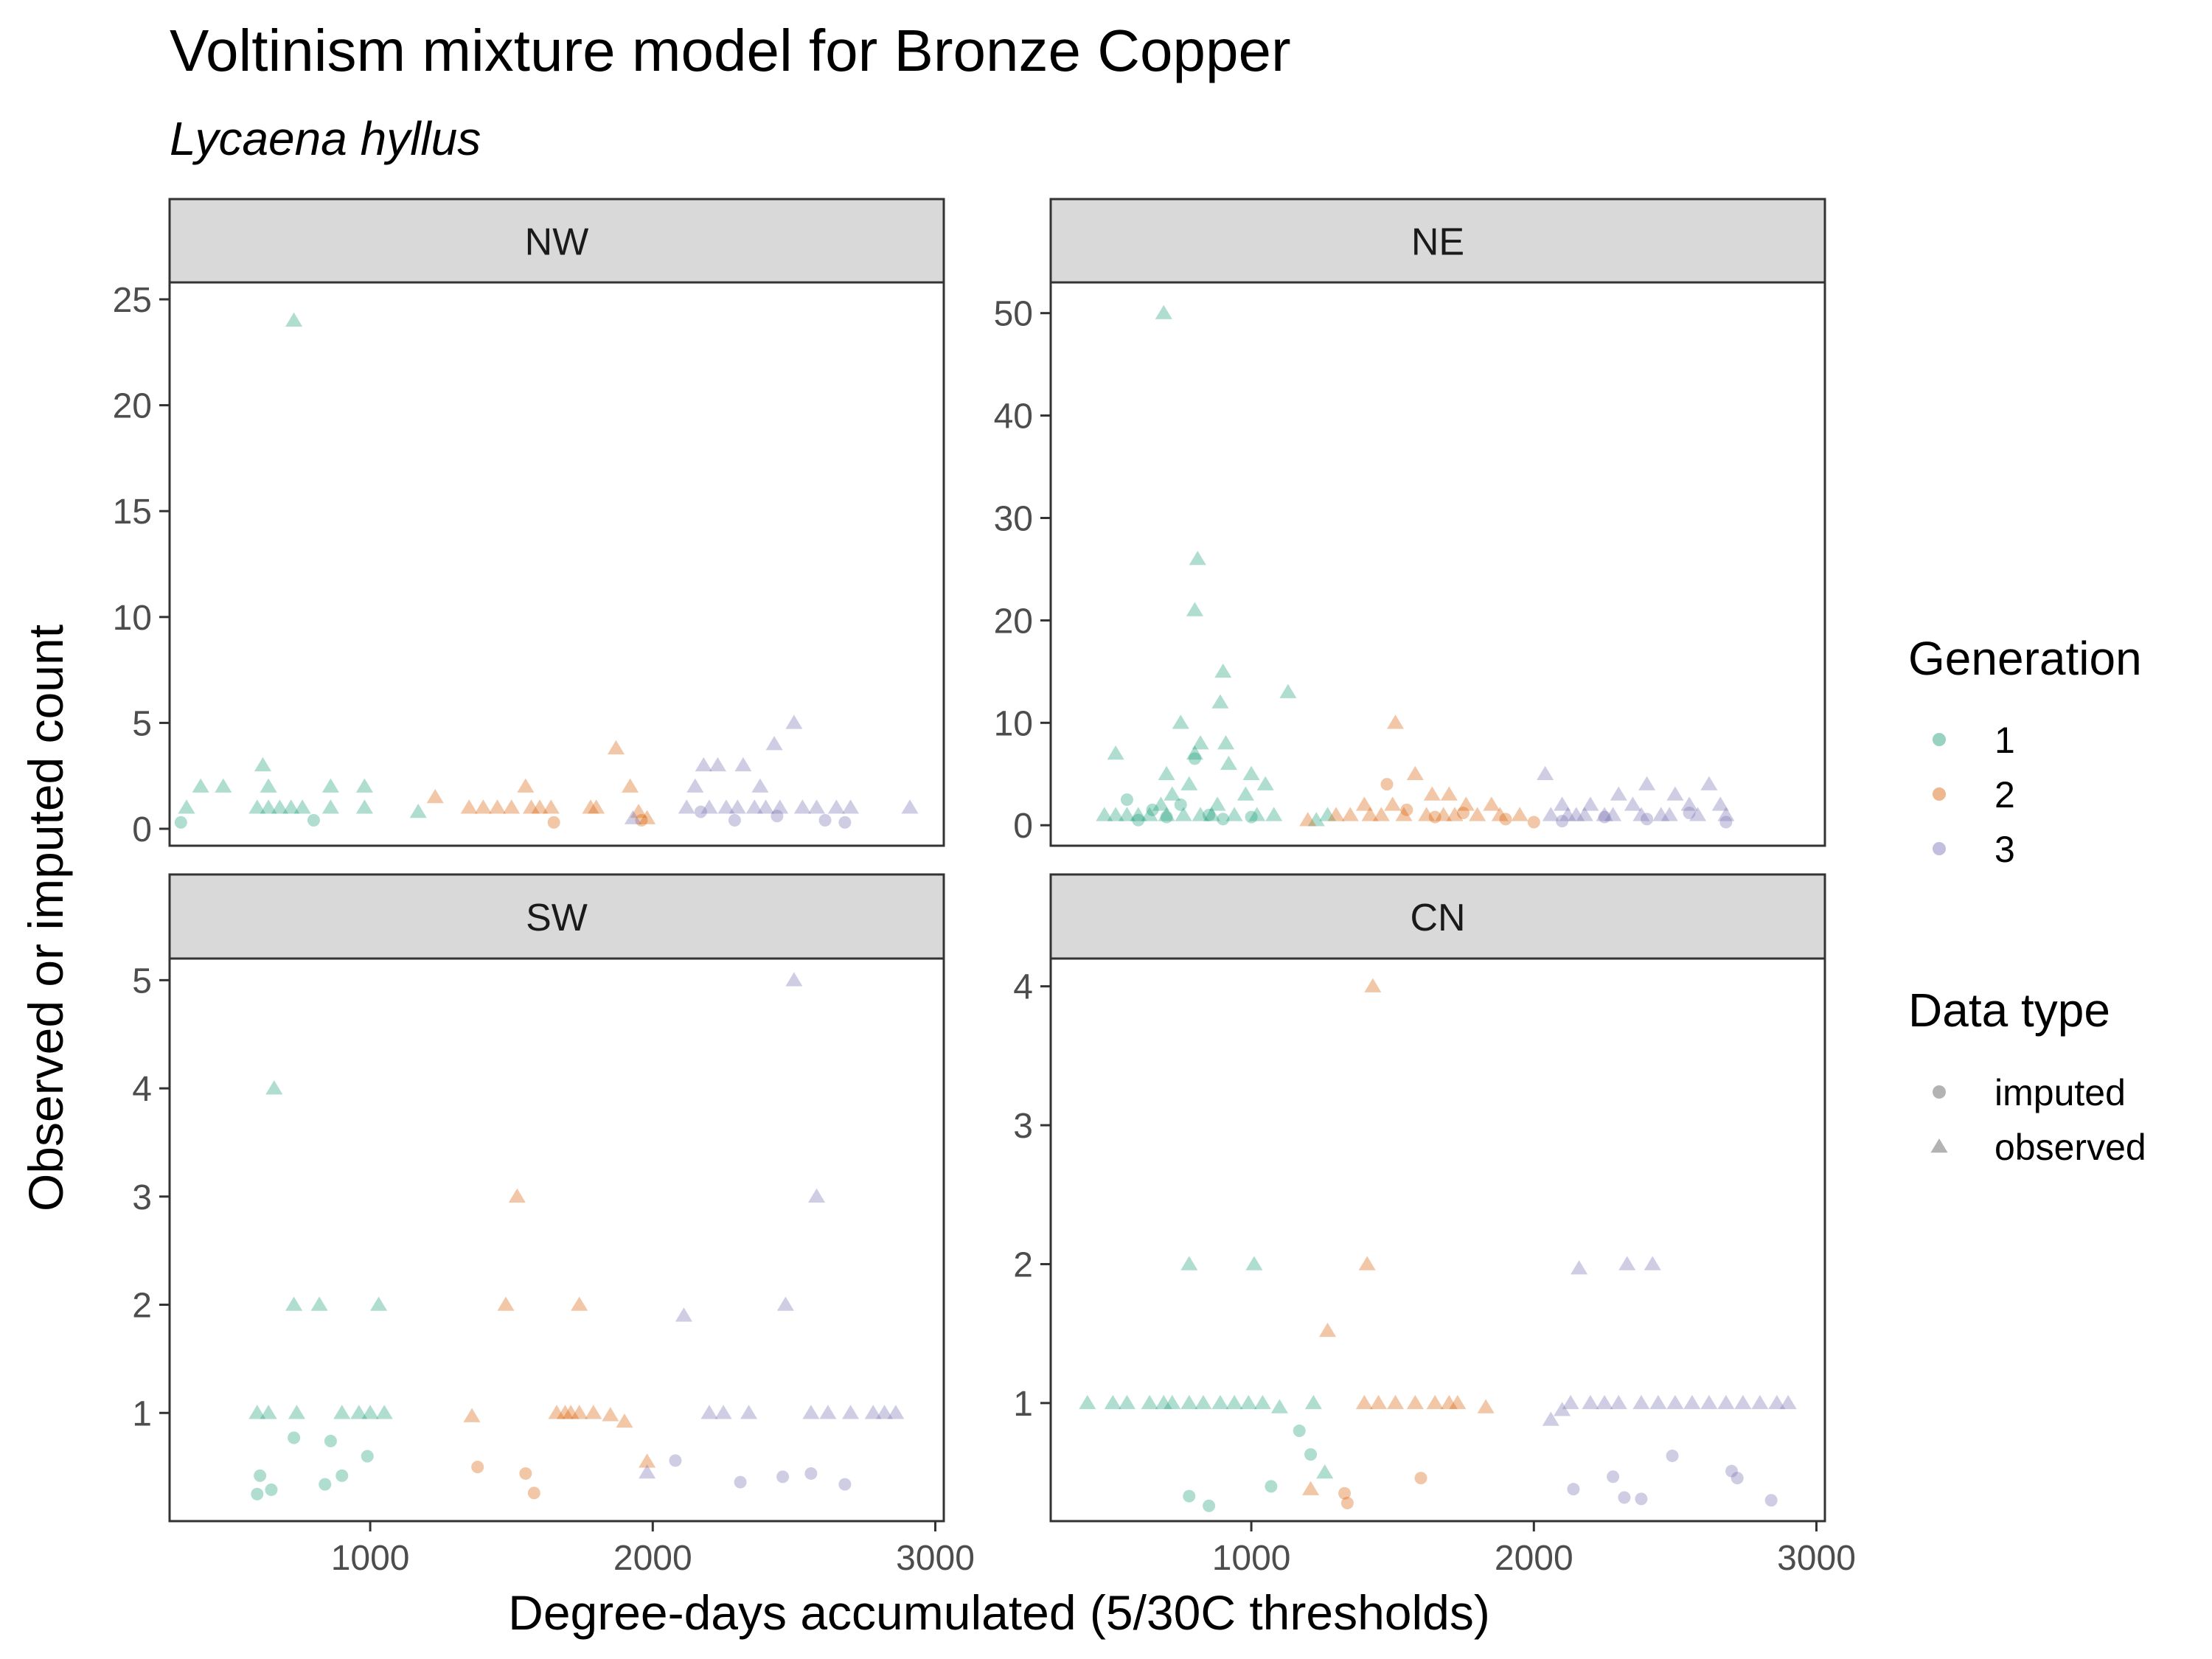 The width and height of the screenshot is (2212, 1659). Describe the element at coordinates (1974, 795) in the screenshot. I see `legend-generation-items: 1 2 3` at that location.